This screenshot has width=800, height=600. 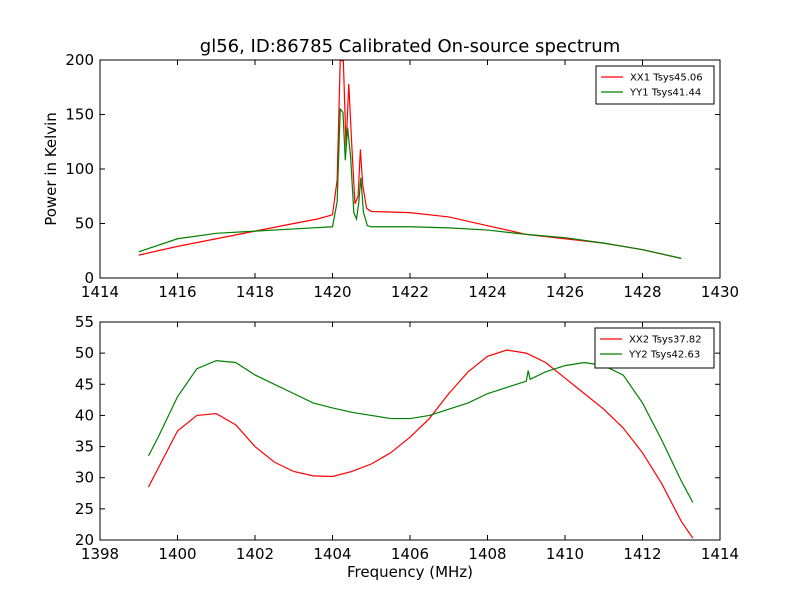 I want to click on y-tick-label: 0, so click(x=89, y=278).